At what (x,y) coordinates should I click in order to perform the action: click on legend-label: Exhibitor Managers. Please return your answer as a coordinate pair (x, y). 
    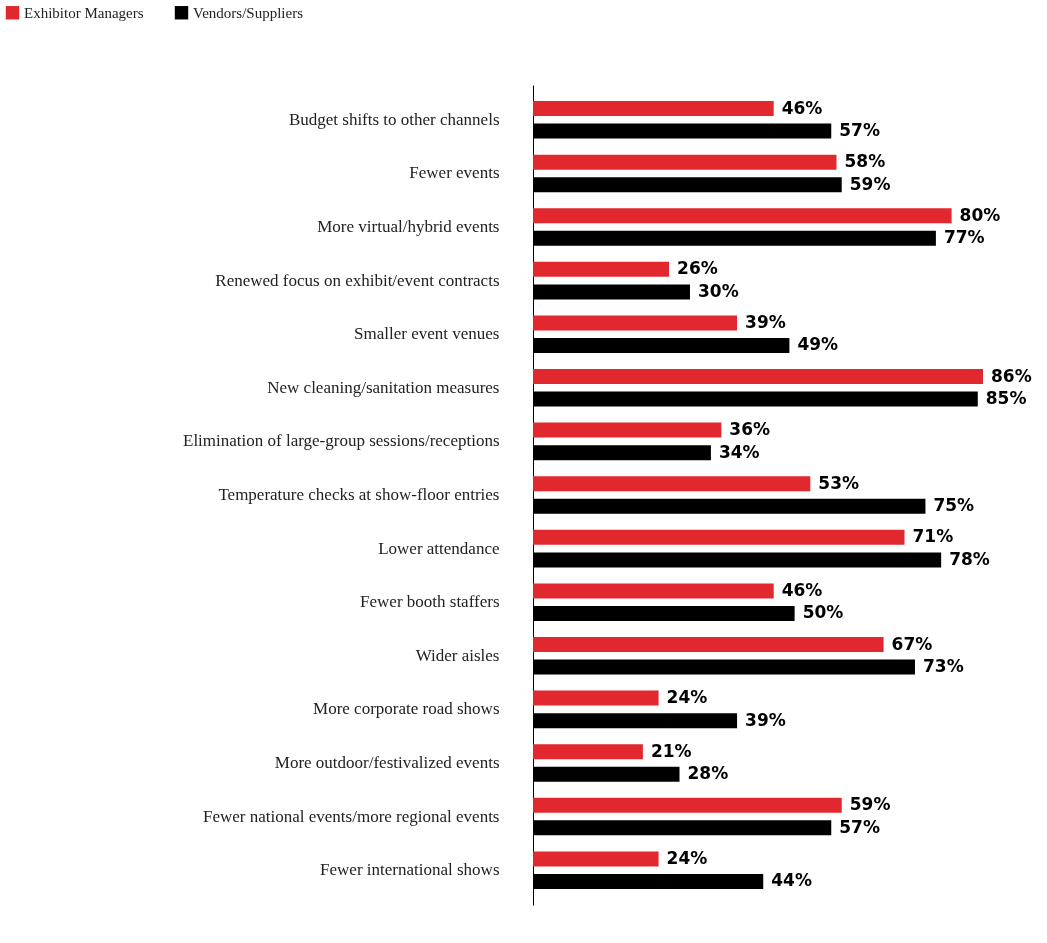
    Looking at the image, I should click on (84, 12).